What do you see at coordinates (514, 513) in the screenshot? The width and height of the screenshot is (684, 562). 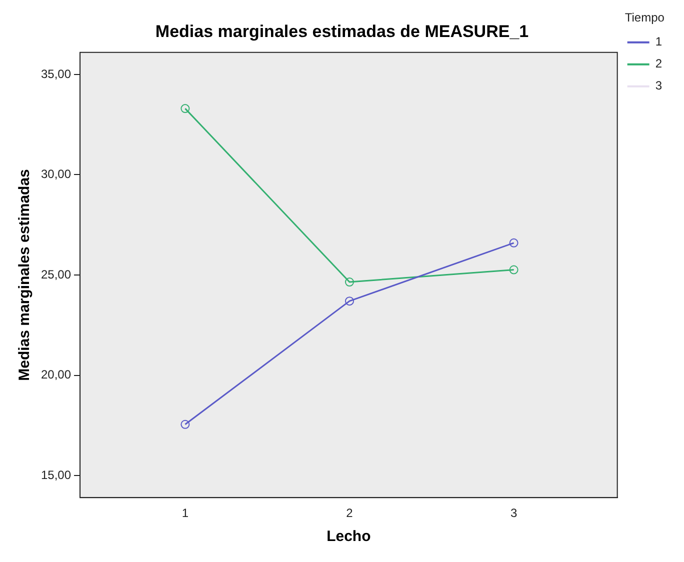 I see `x-tick-label: 3` at bounding box center [514, 513].